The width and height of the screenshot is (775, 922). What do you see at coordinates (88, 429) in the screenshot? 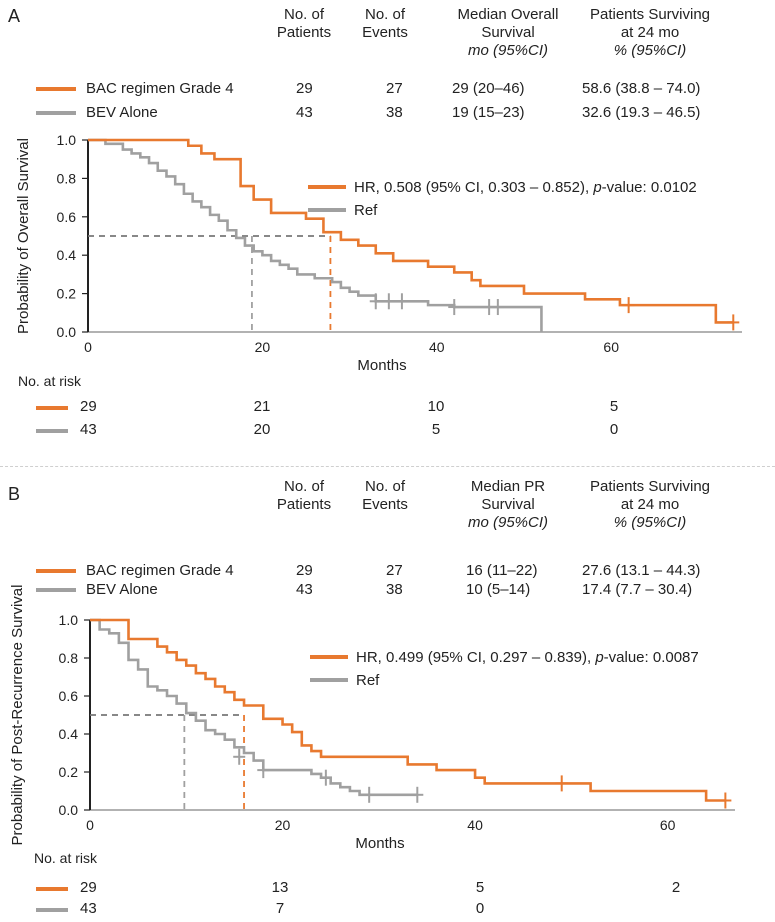
I see `risk-value: 43` at bounding box center [88, 429].